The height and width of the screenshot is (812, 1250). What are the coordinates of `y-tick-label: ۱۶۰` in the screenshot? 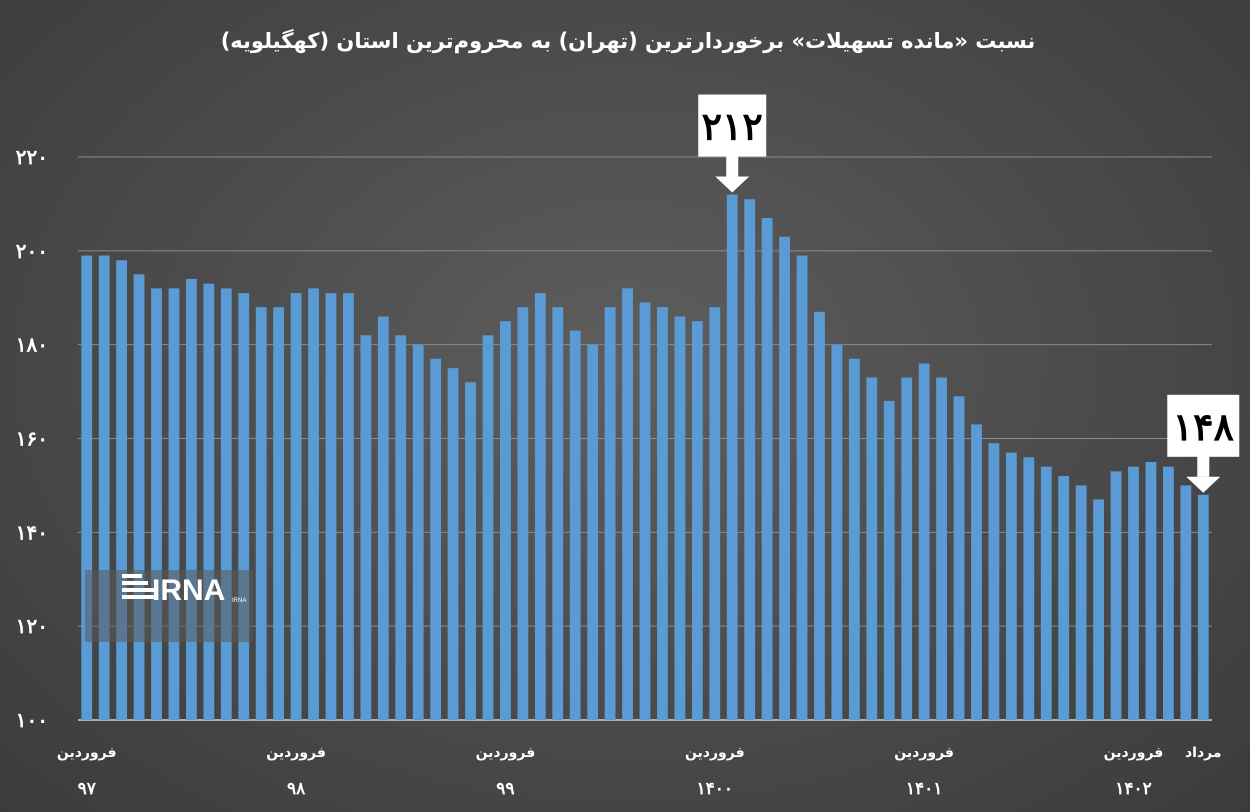 It's located at (32, 439).